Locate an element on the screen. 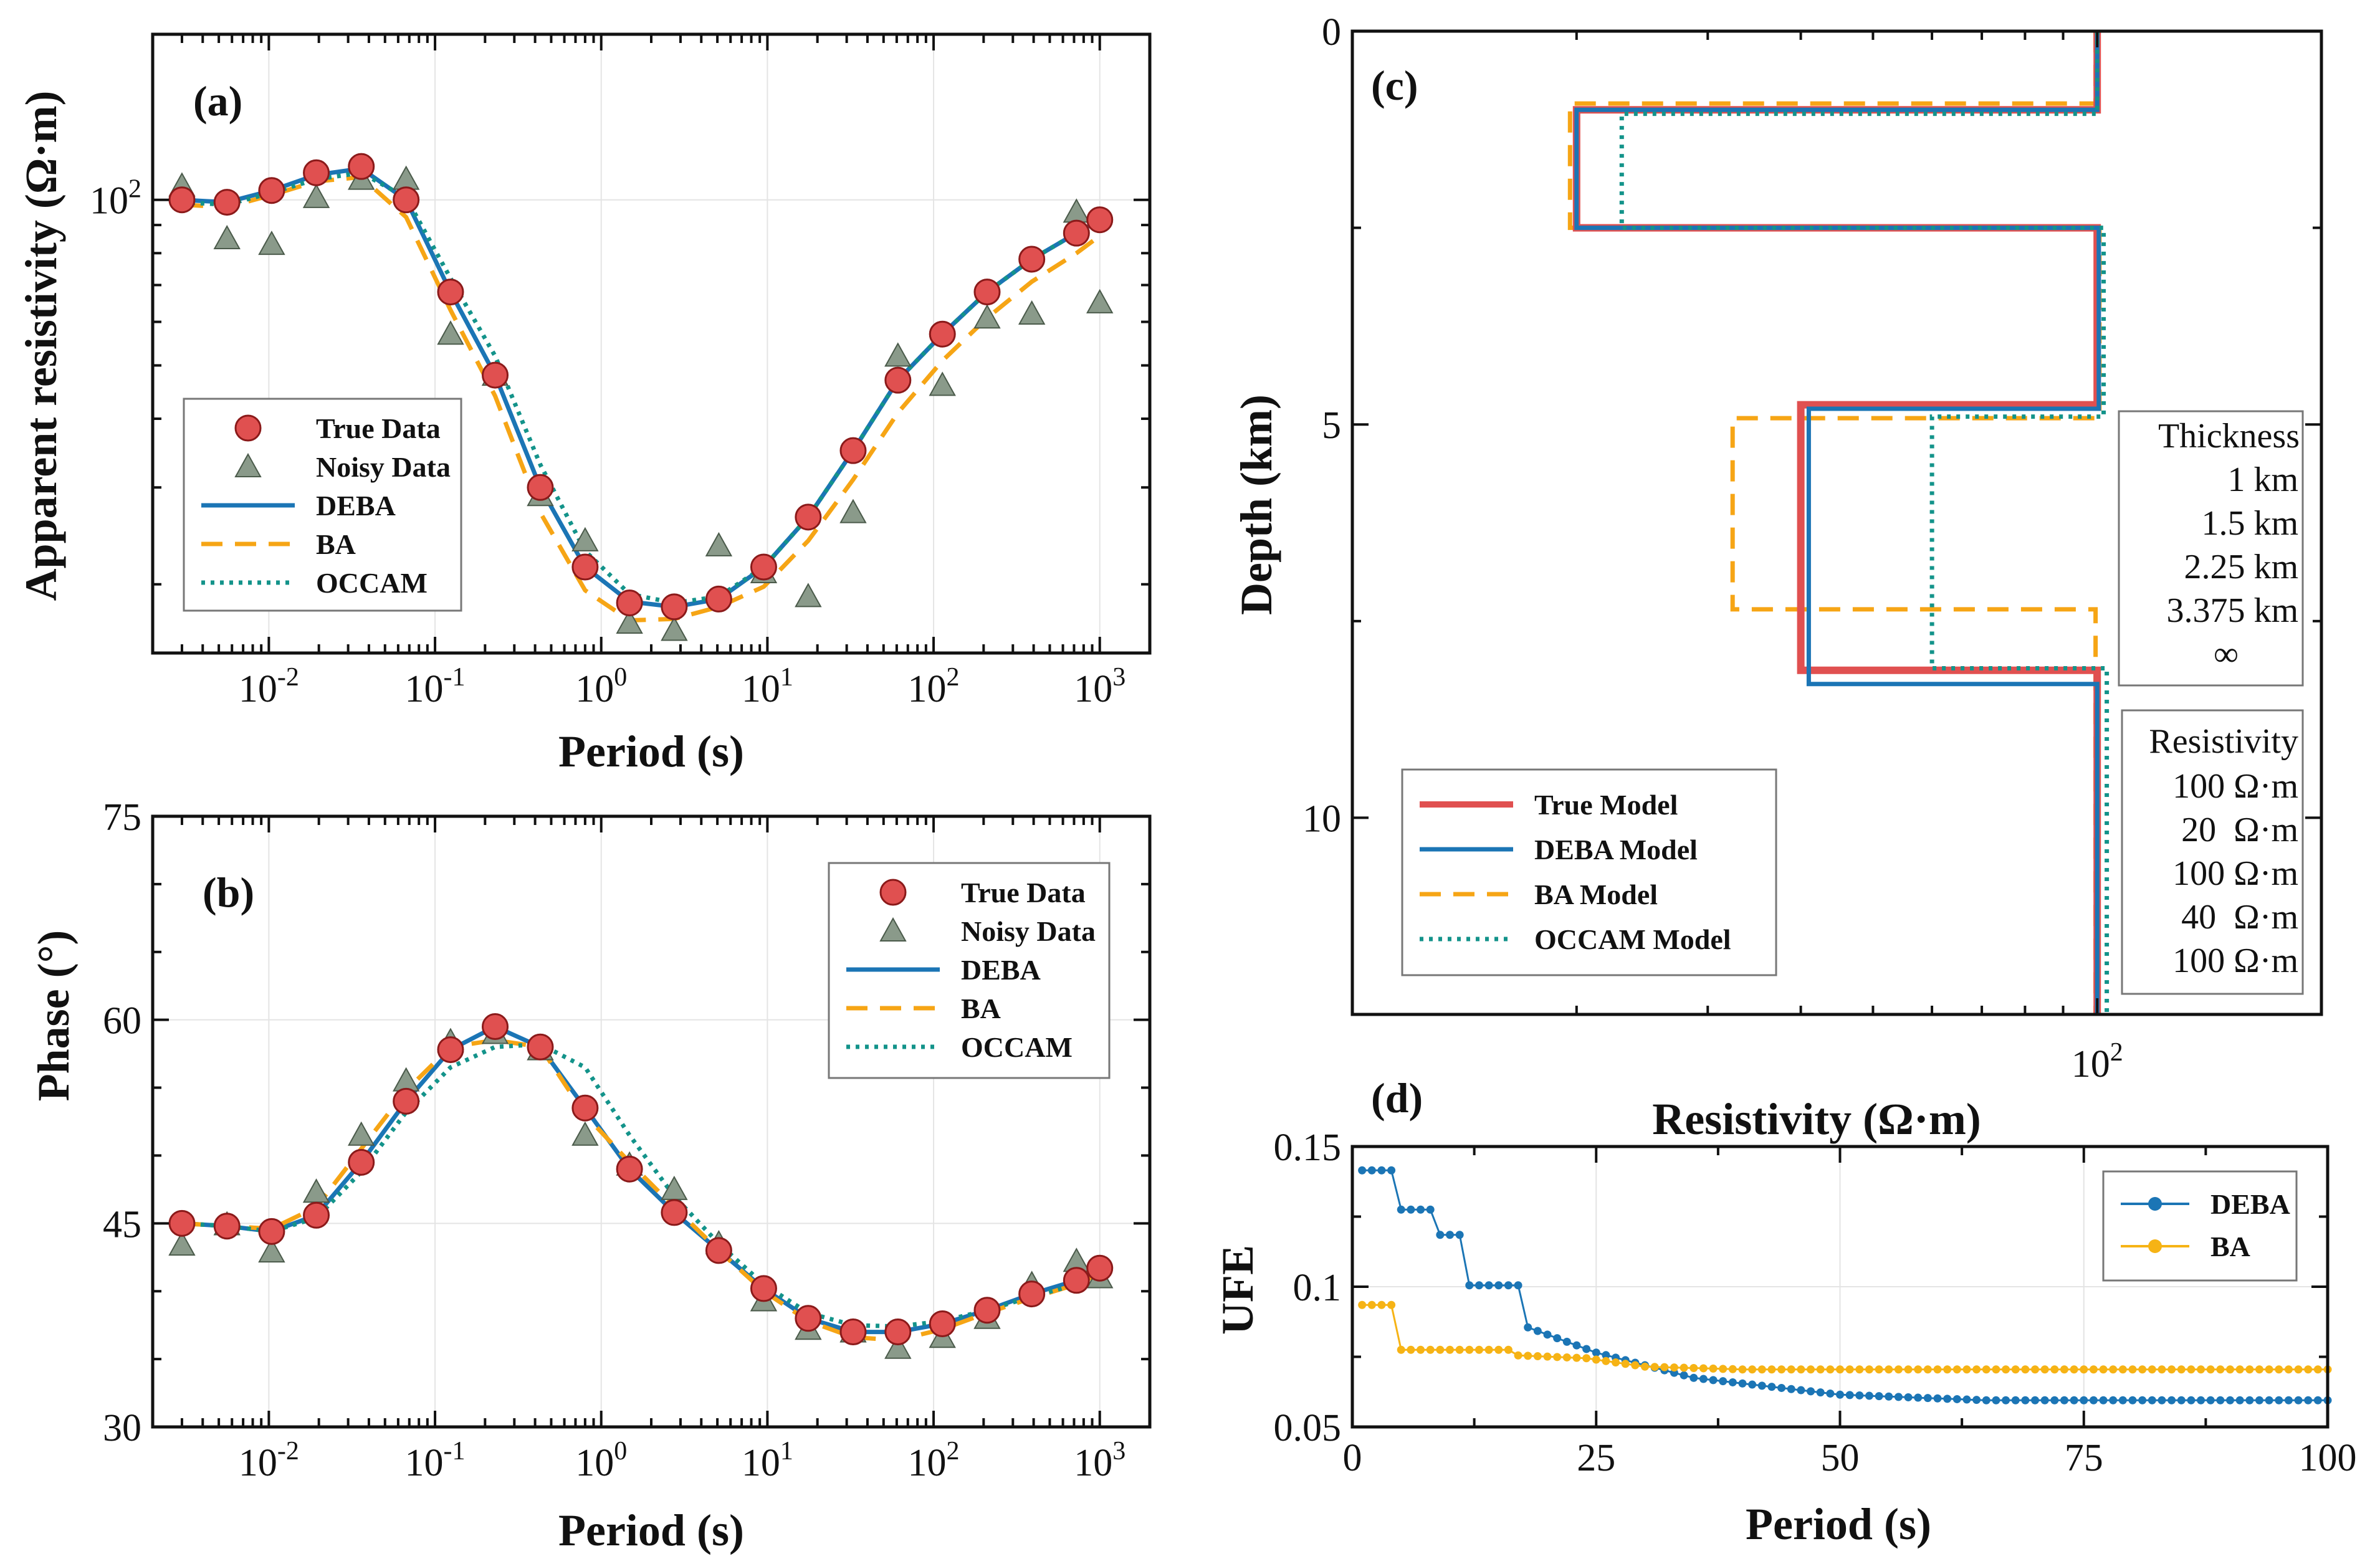 Image resolution: width=2380 pixels, height=1564 pixels. x-tick-label: 10³ is located at coordinates (1099, 1460).